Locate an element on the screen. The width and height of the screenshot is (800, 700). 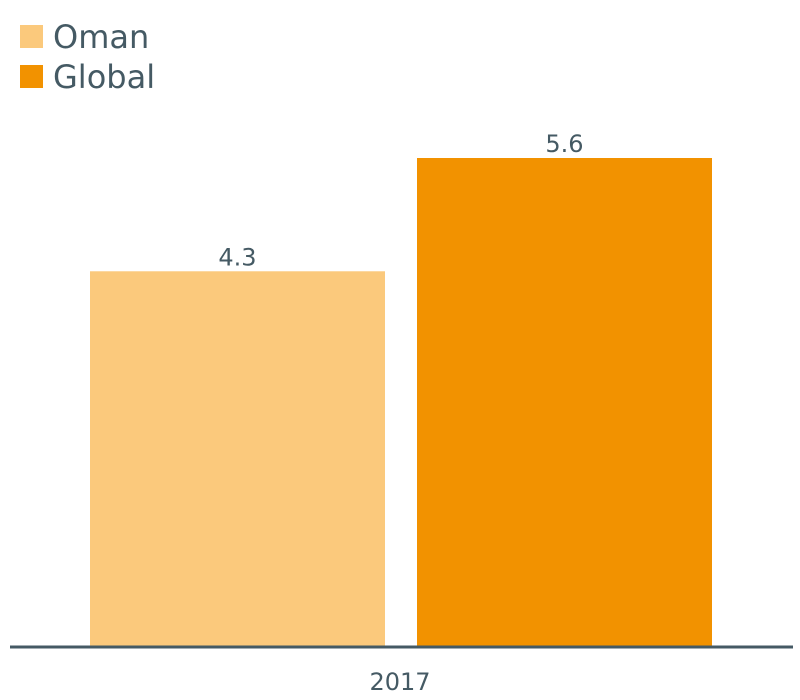
data-label-oman-2017: 4.3 is located at coordinates (237, 257).